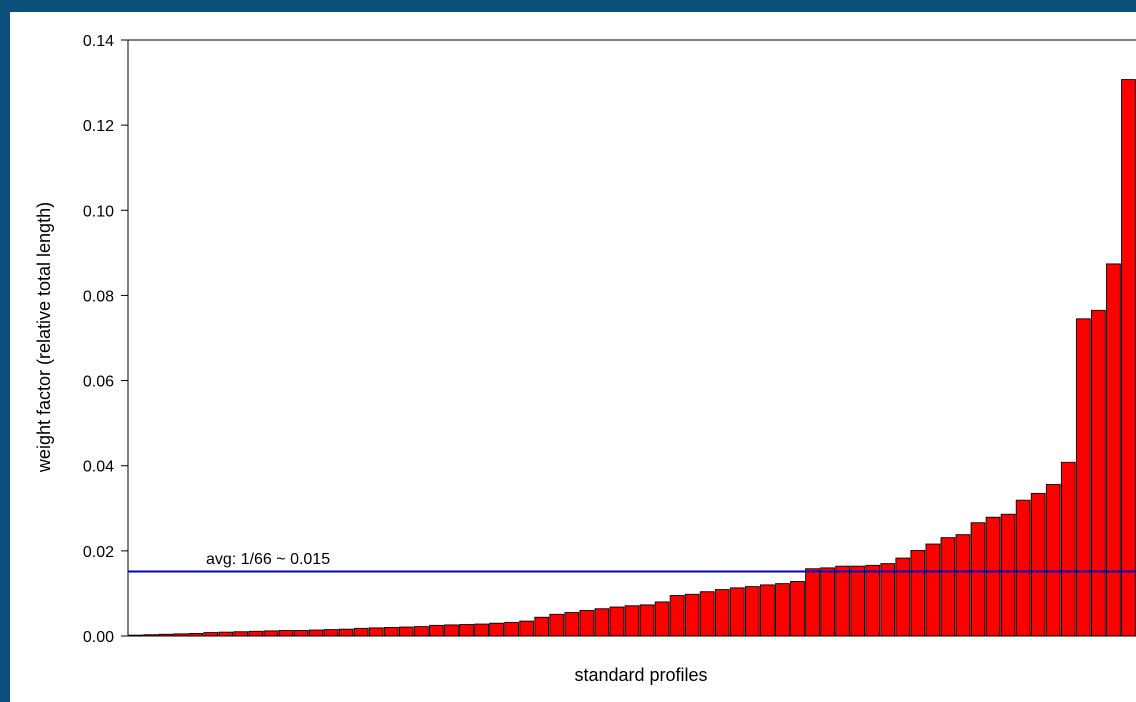 Image resolution: width=1136 pixels, height=702 pixels. What do you see at coordinates (268, 559) in the screenshot?
I see `average-annotation: avg: 1/66 ~ 0.015` at bounding box center [268, 559].